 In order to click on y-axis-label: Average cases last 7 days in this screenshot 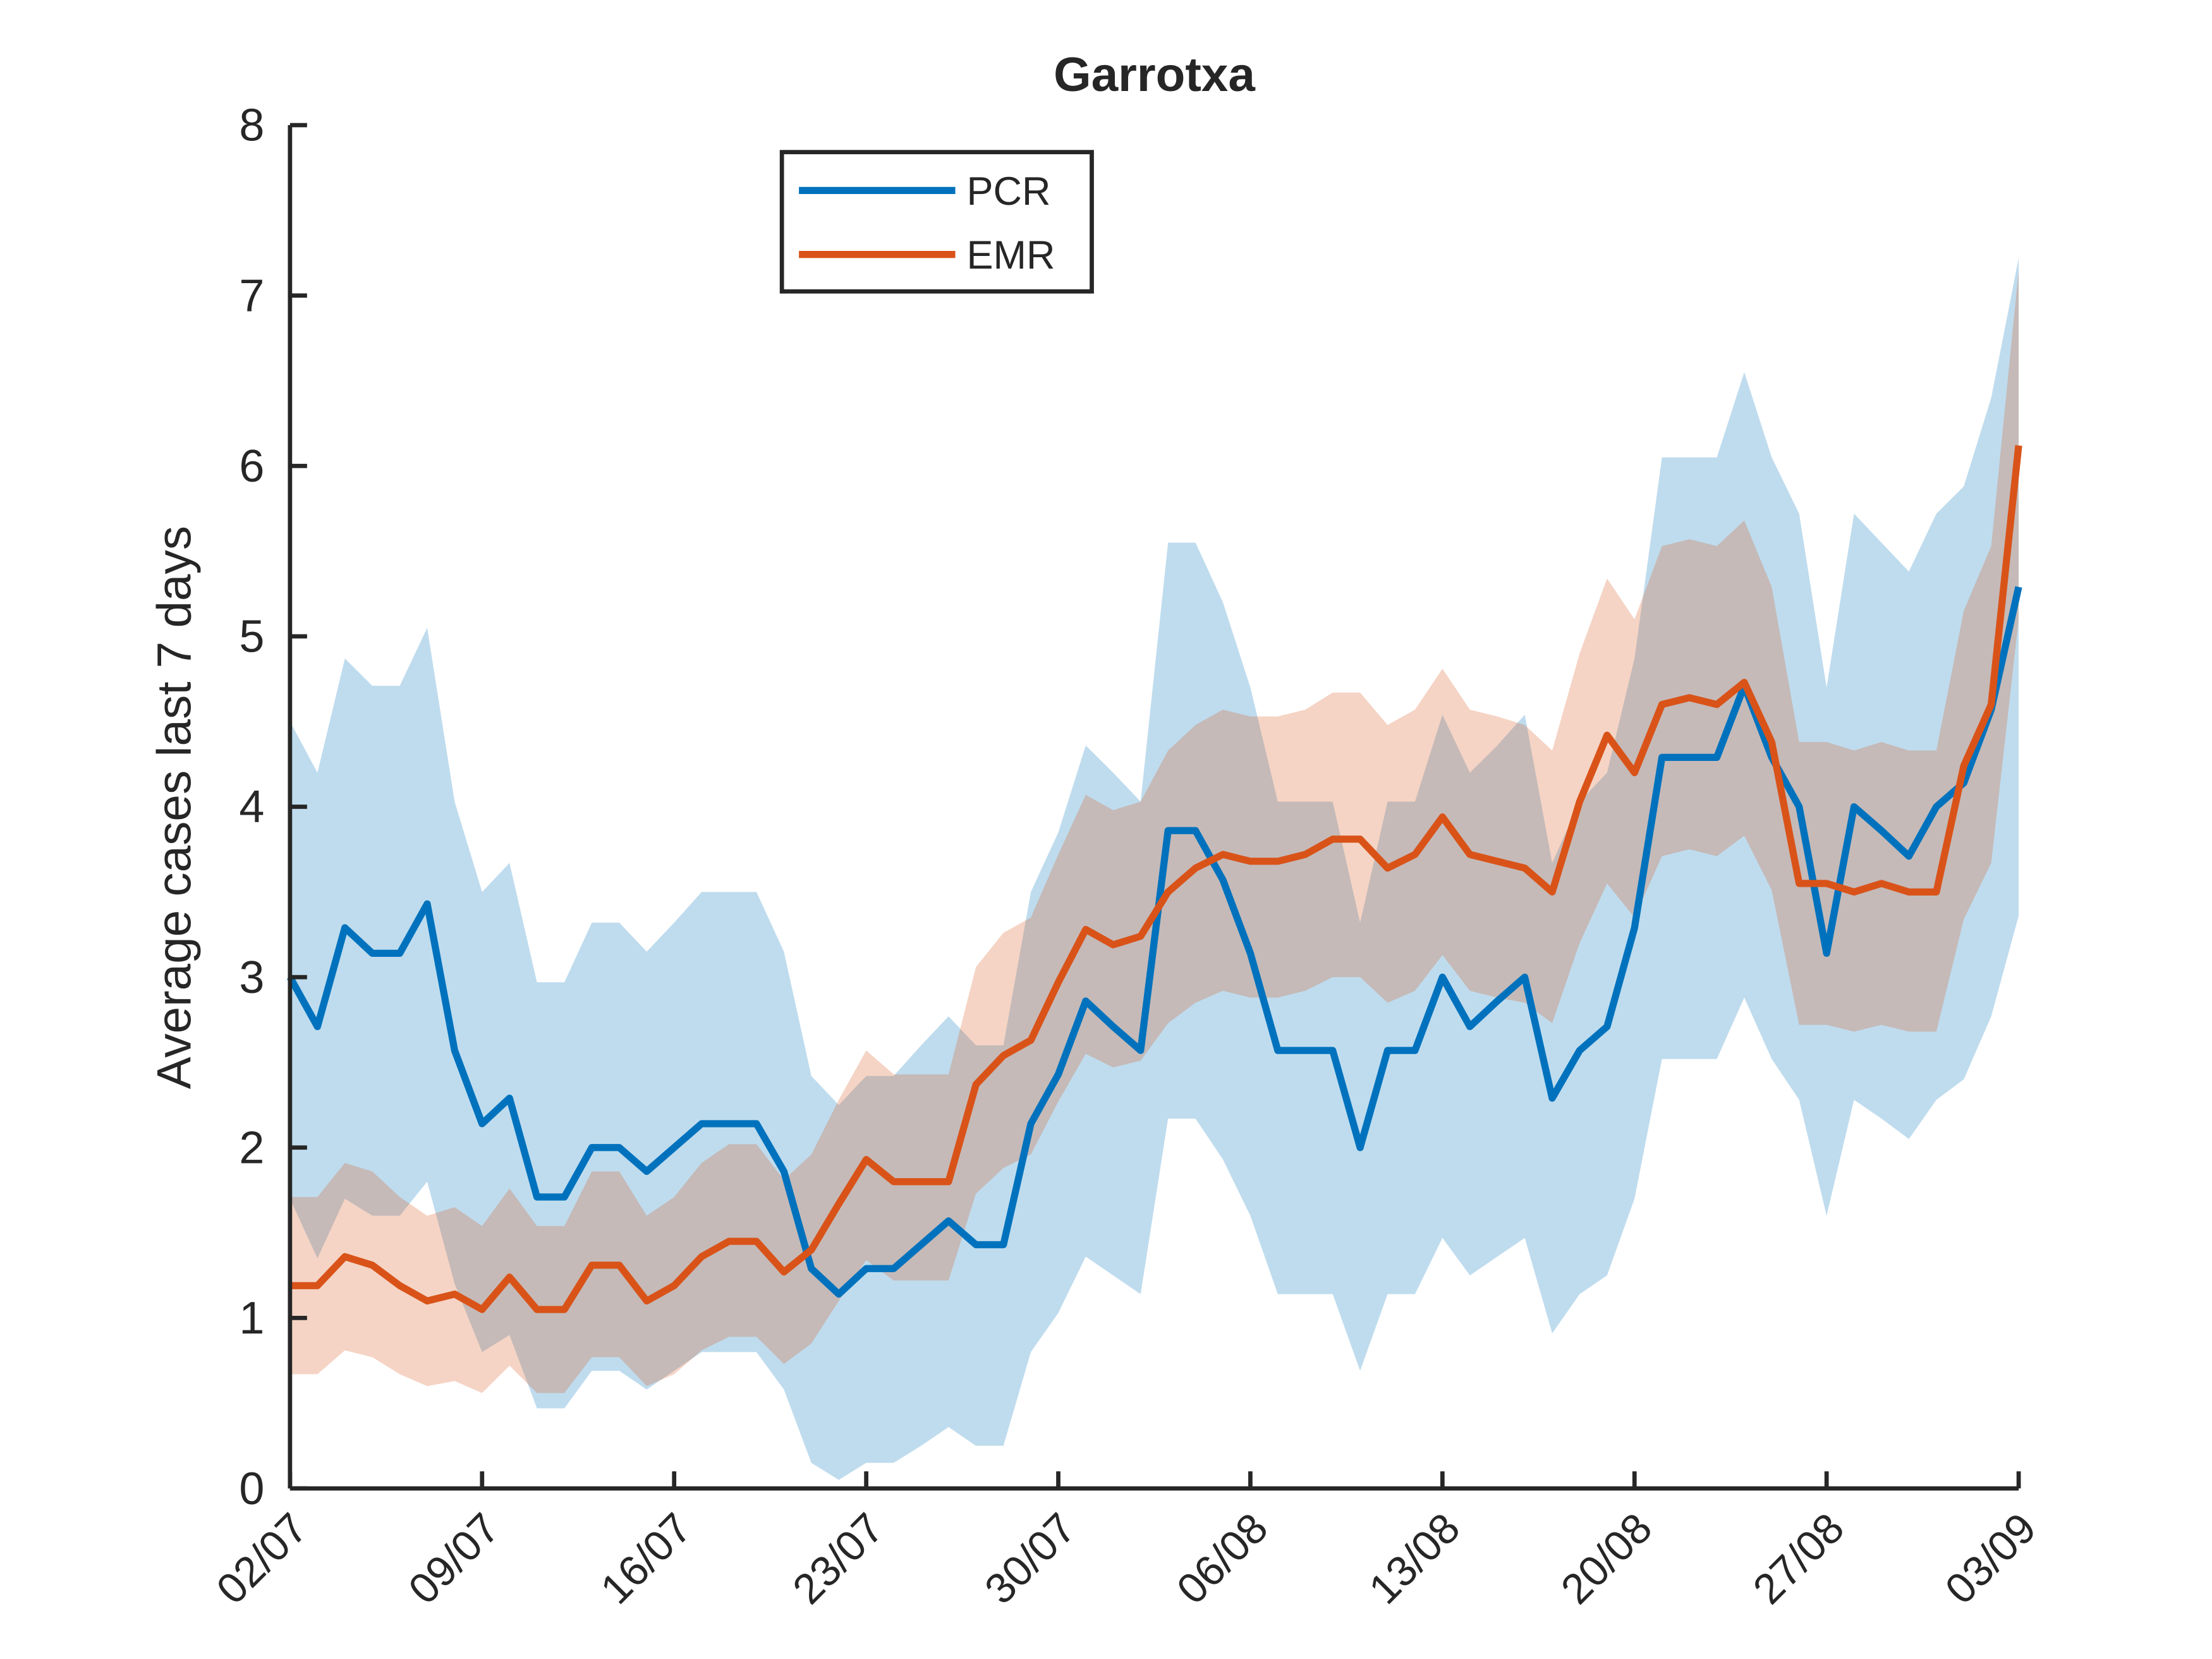, I will do `click(174, 807)`.